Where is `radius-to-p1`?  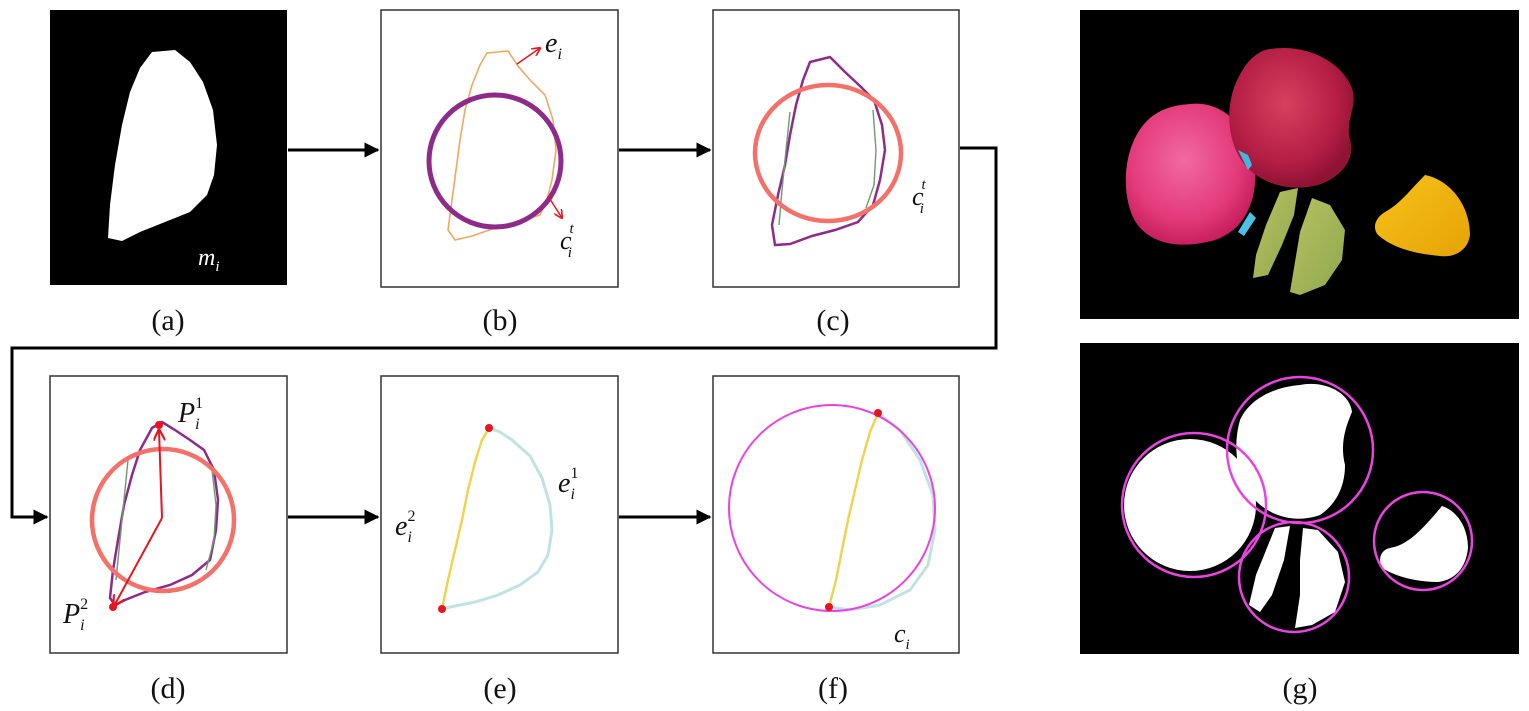
radius-to-p1 is located at coordinates (160, 474).